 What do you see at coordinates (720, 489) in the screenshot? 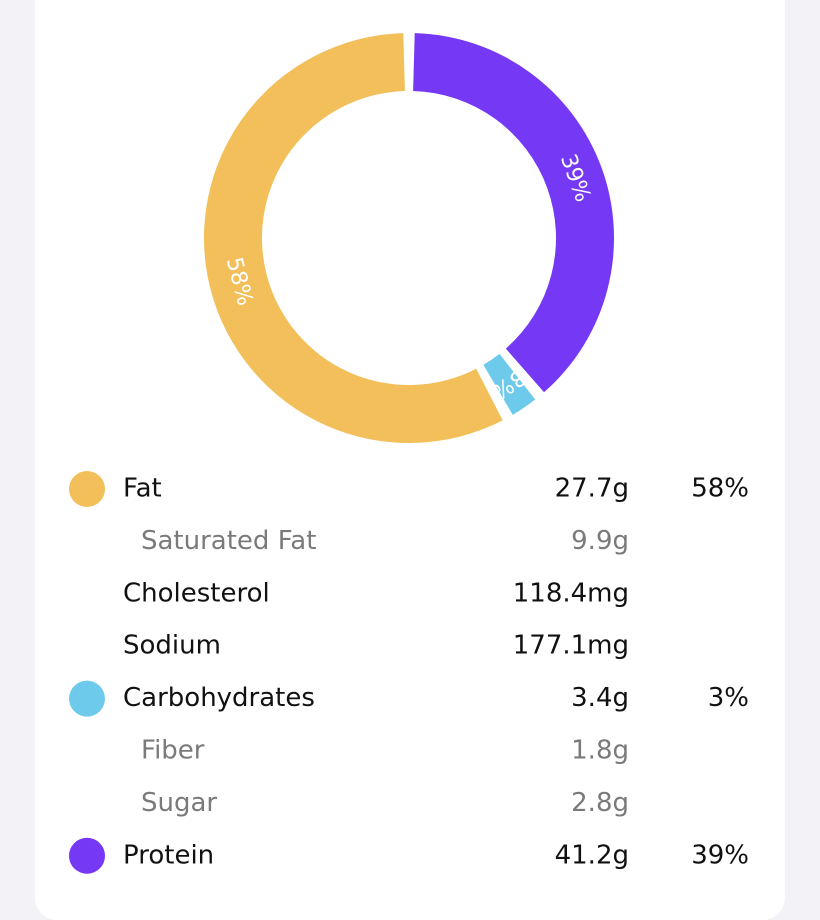
I see `nutrient-percent: 58%` at bounding box center [720, 489].